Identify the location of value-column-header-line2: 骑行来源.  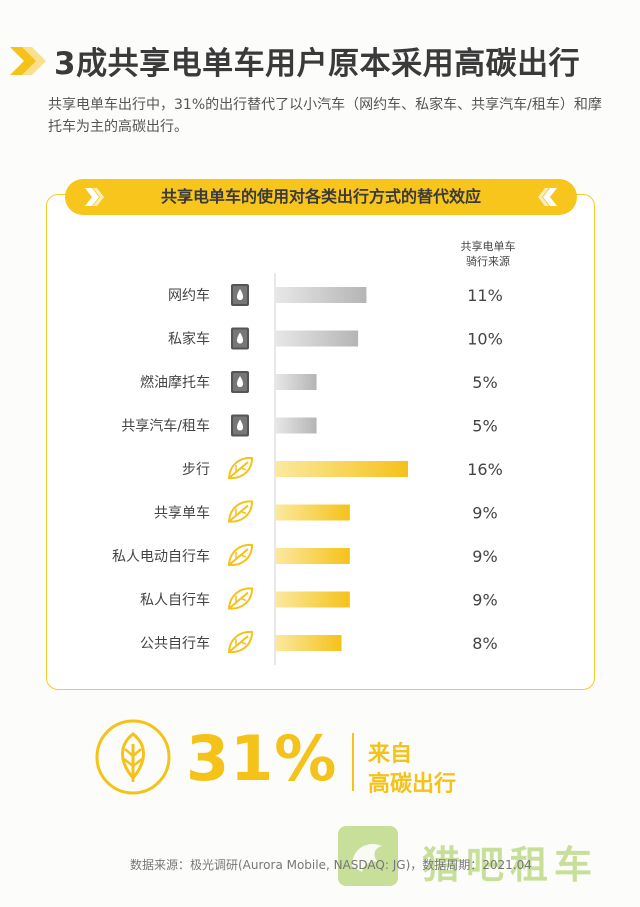
(488, 261).